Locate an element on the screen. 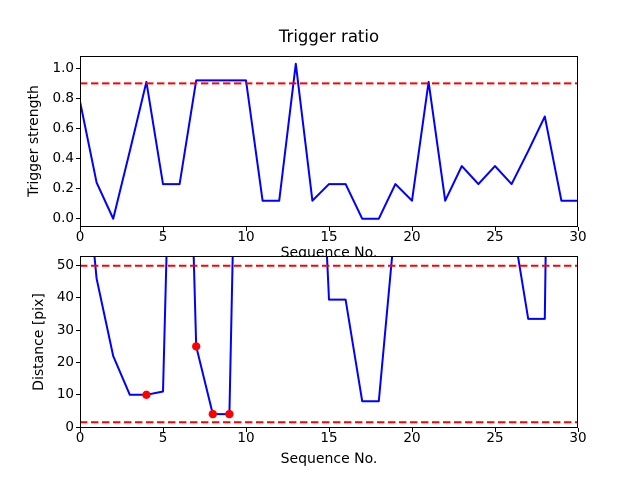 The height and width of the screenshot is (480, 640). y-tick-label: 0.8 is located at coordinates (63, 97).